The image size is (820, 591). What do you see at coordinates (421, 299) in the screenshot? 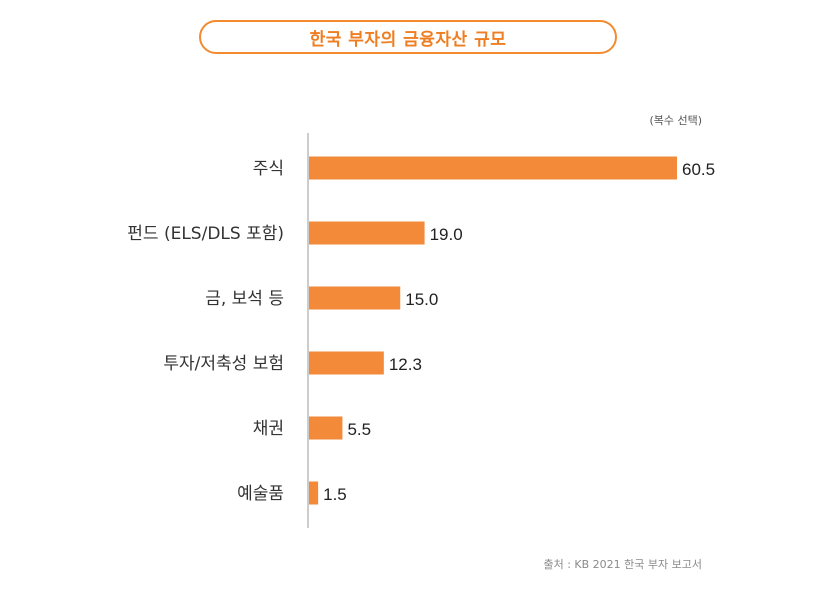
I see `value-label-2: 15.0` at bounding box center [421, 299].